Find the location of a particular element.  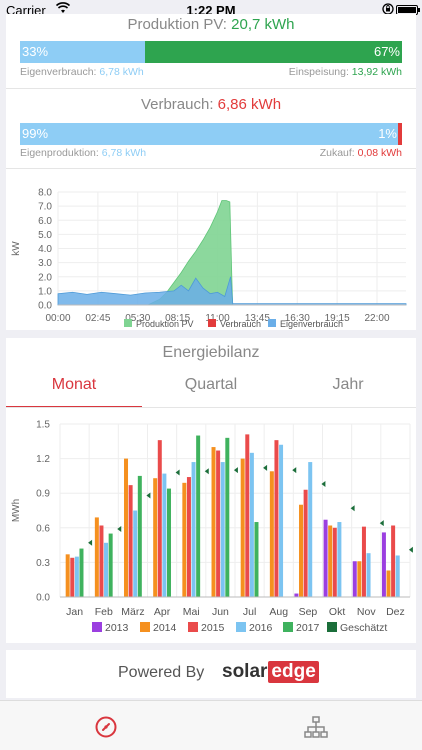

x-tick-label: Okt is located at coordinates (337, 612).